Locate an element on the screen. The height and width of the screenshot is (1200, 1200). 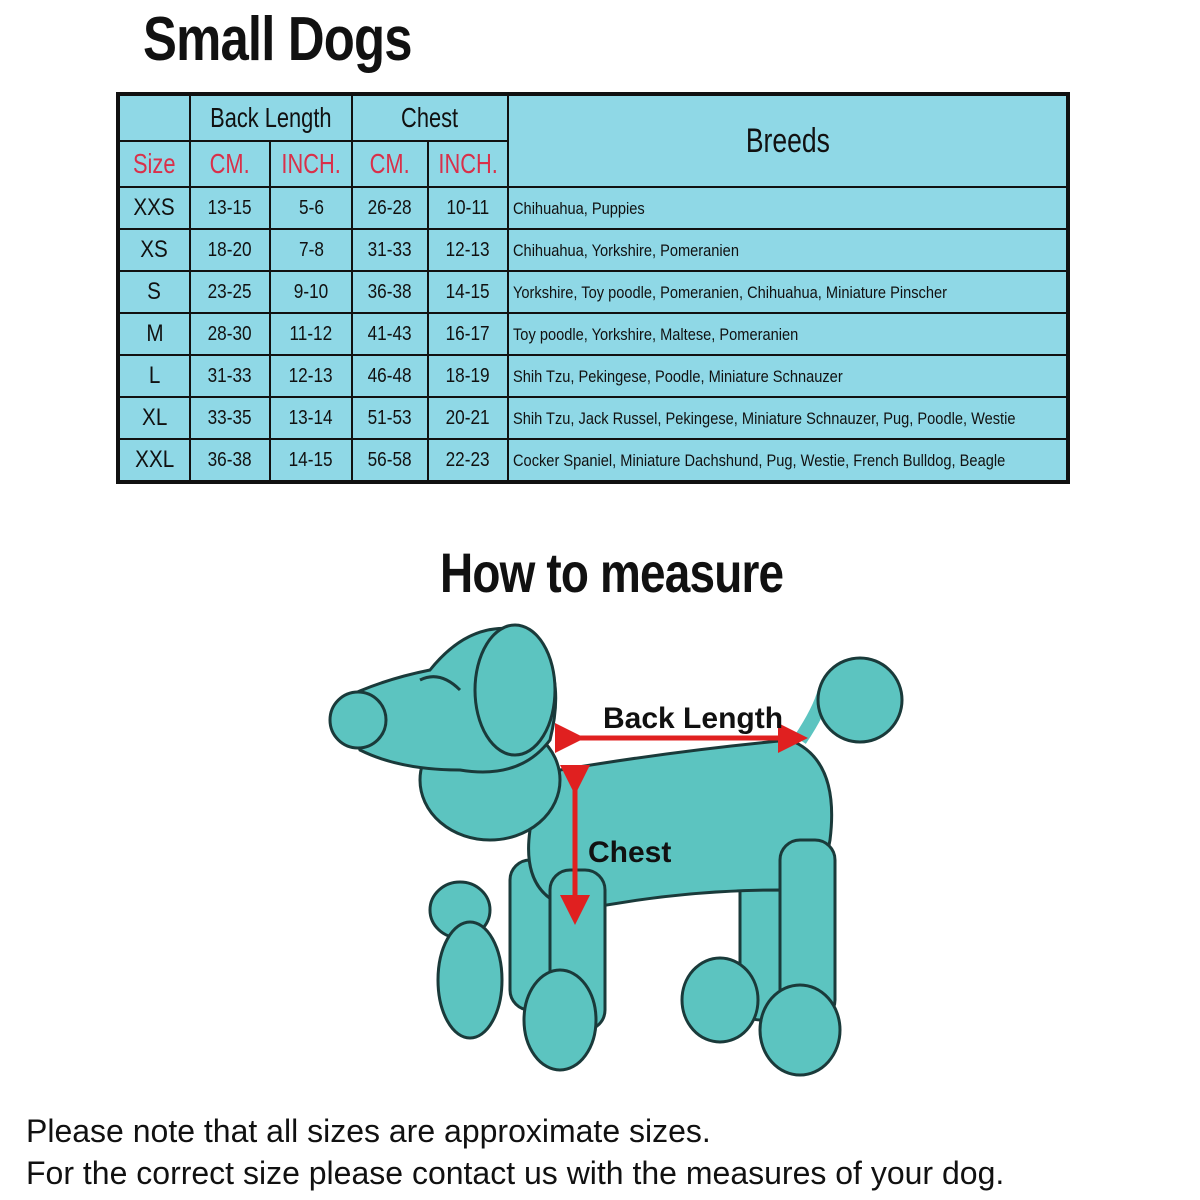
cell-breeds-text: Chihuahua, Puppies is located at coordinates (579, 208).